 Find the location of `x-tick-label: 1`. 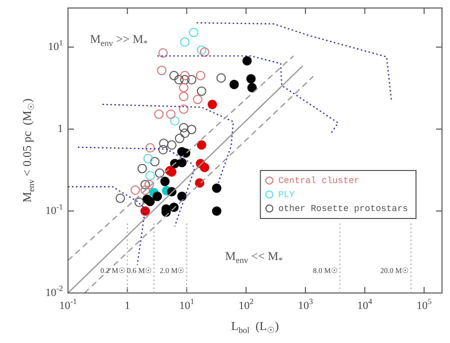

x-tick-label: 1 is located at coordinates (127, 306).